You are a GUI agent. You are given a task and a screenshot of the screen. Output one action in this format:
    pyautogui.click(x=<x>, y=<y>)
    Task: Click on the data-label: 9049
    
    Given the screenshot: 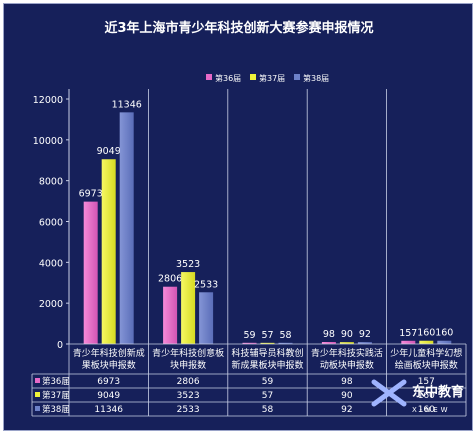 What is the action you would take?
    pyautogui.click(x=109, y=151)
    